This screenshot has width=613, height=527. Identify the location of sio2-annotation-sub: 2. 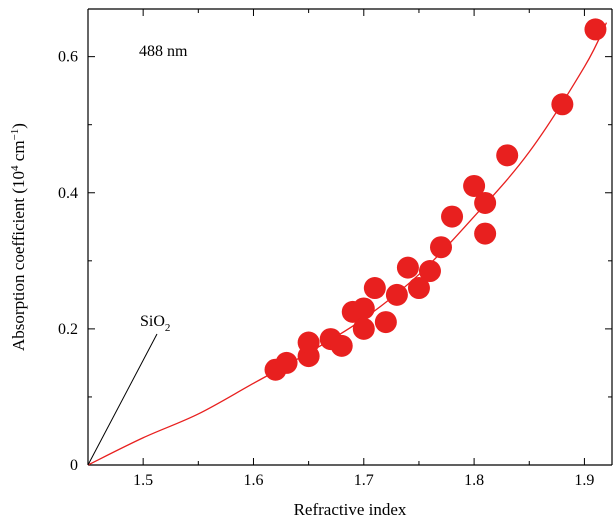
(168, 328).